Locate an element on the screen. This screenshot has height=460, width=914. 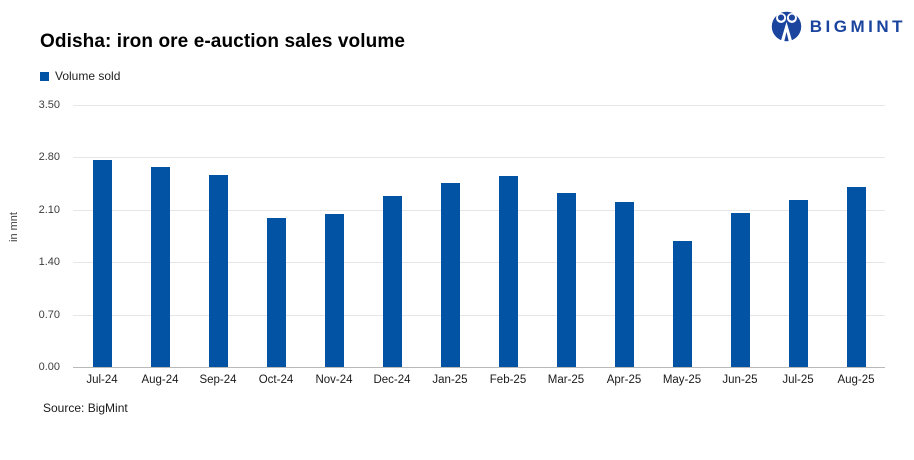
y-tick-label: 0.00 is located at coordinates (49, 367).